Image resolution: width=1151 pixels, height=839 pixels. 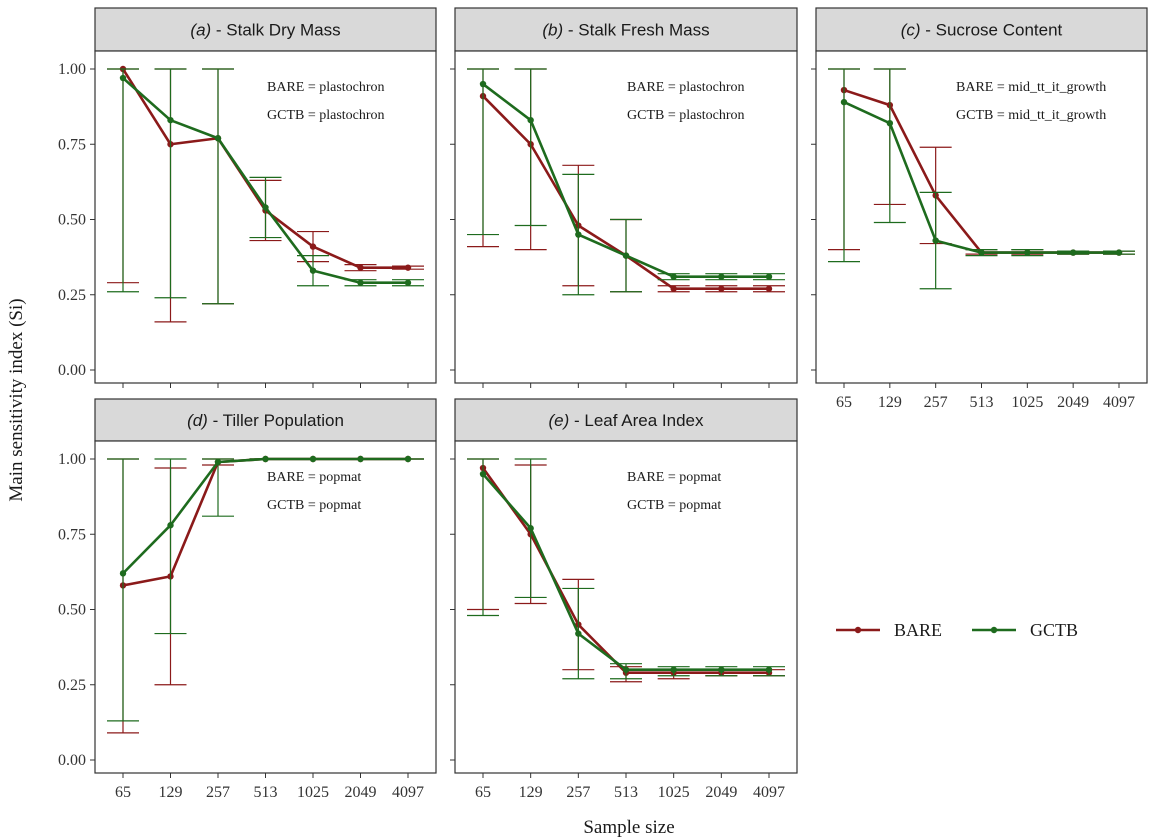 What do you see at coordinates (218, 792) in the screenshot?
I see `x-tick-label: 257` at bounding box center [218, 792].